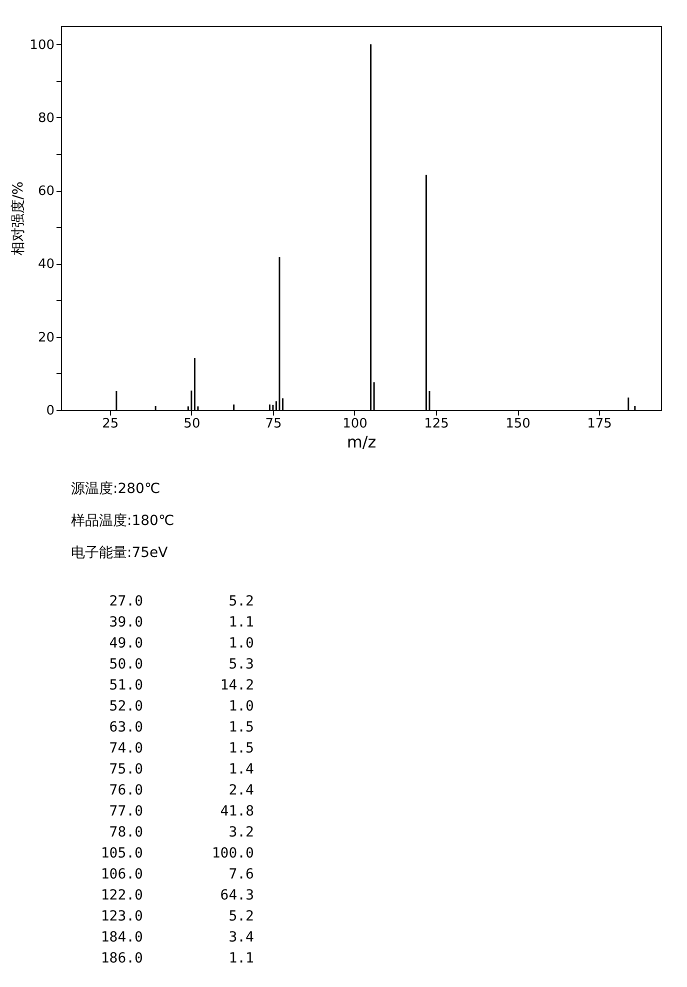  I want to click on text: 5.3, so click(241, 664).